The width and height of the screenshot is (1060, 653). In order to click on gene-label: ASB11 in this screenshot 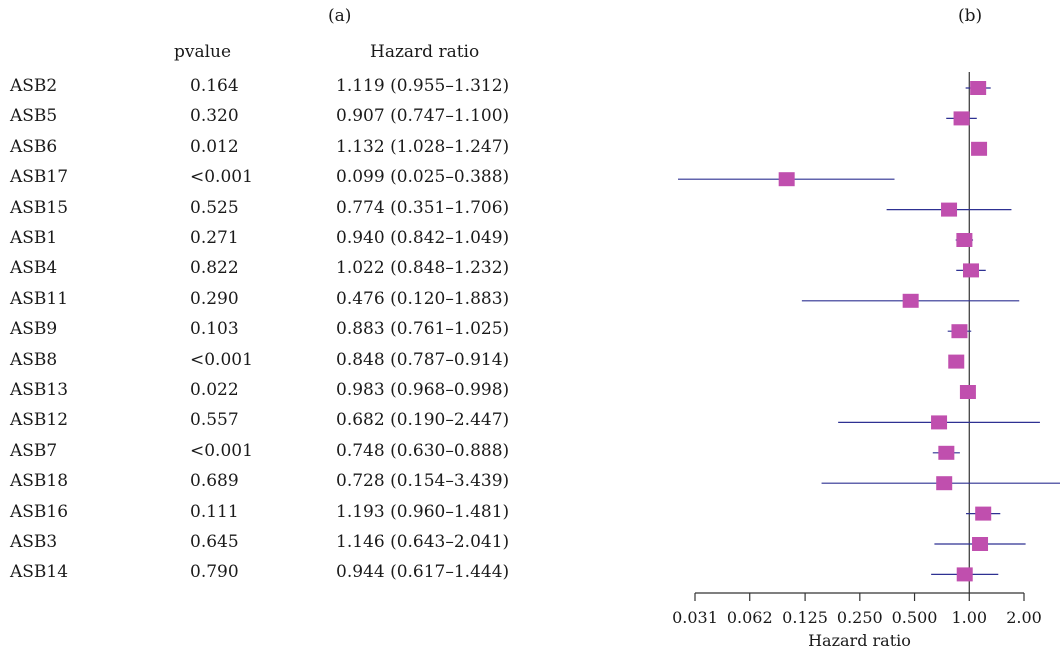, I will do `click(39, 298)`.